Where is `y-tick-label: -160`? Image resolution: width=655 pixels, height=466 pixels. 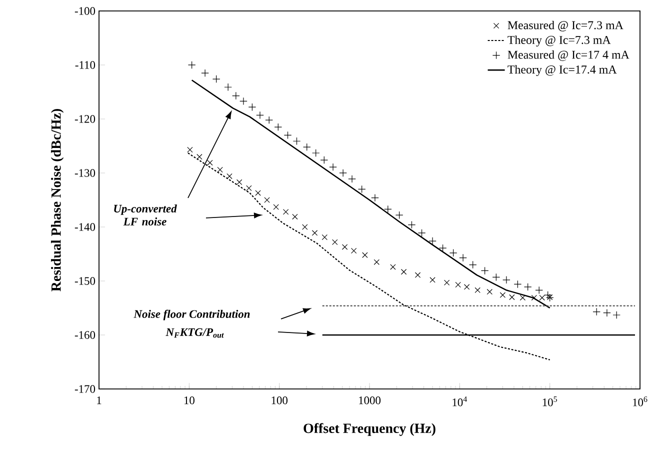 y-tick-label: -160 is located at coordinates (85, 335).